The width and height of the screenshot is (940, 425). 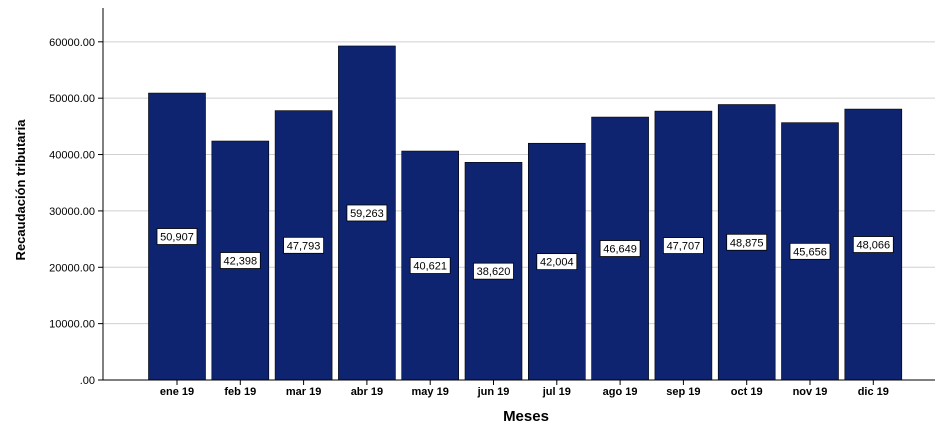 I want to click on x-tick-label: sep 19, so click(x=683, y=392).